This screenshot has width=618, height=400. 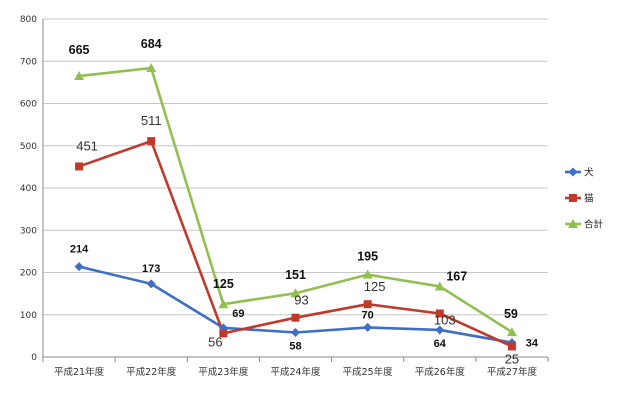 I want to click on legend-label: 猫, so click(x=589, y=199).